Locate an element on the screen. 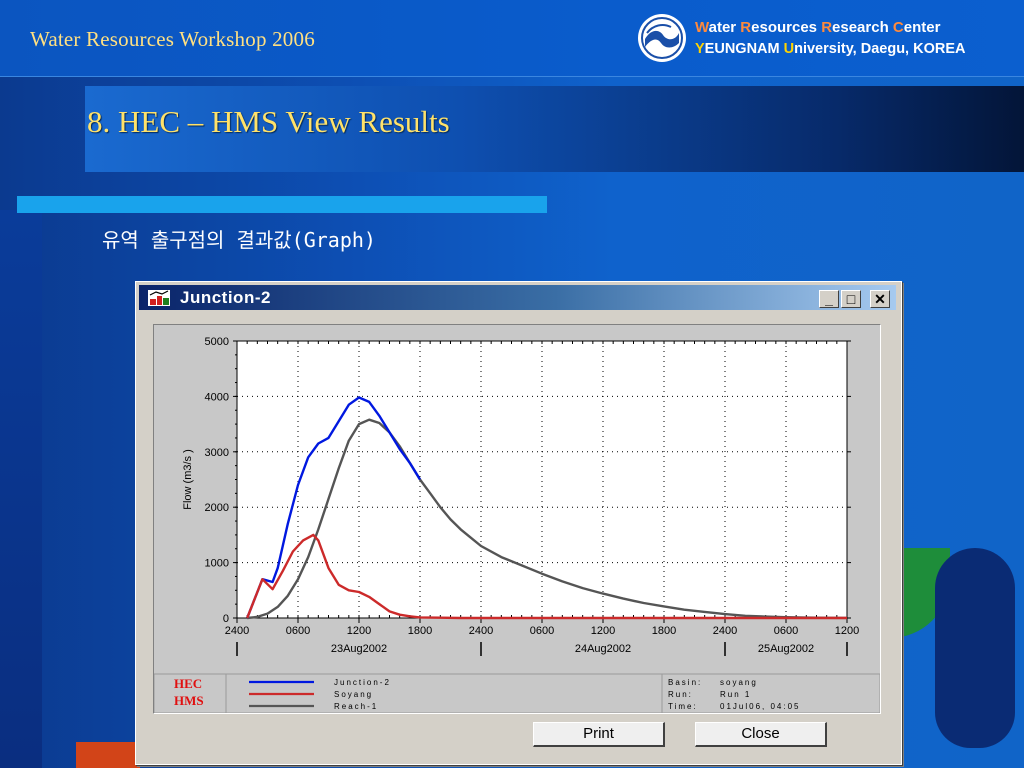 Image resolution: width=1024 pixels, height=768 pixels. legend-label: Junction-2 is located at coordinates (362, 682).